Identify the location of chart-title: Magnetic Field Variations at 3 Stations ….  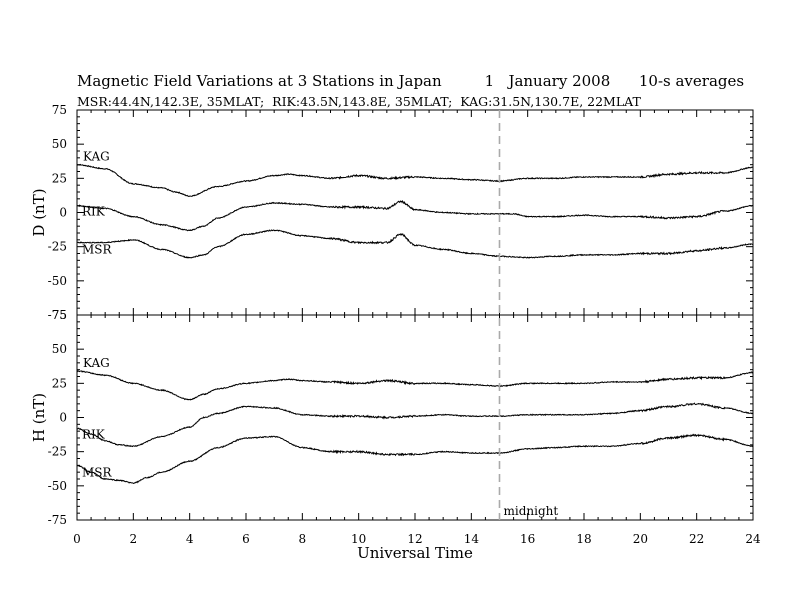
(410, 81).